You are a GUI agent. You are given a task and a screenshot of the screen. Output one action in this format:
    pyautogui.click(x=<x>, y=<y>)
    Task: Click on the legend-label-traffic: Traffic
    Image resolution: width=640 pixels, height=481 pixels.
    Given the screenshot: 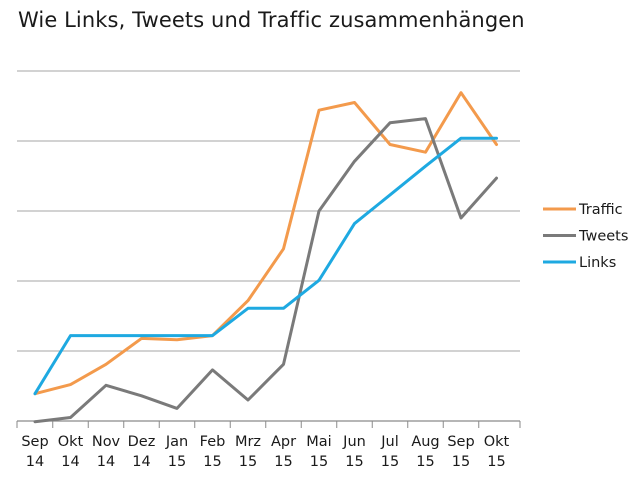 What is the action you would take?
    pyautogui.click(x=600, y=210)
    